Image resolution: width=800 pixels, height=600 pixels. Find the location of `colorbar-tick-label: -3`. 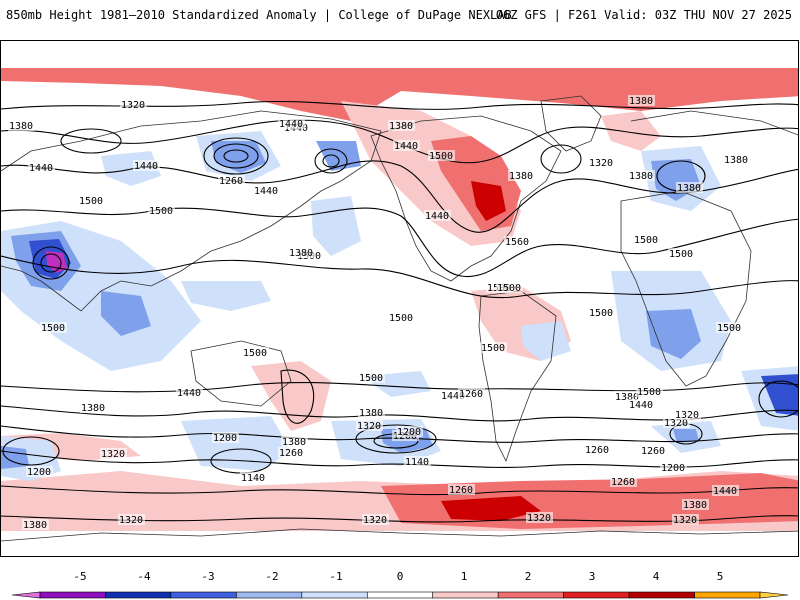

colorbar-tick-label: -3 is located at coordinates (208, 576).